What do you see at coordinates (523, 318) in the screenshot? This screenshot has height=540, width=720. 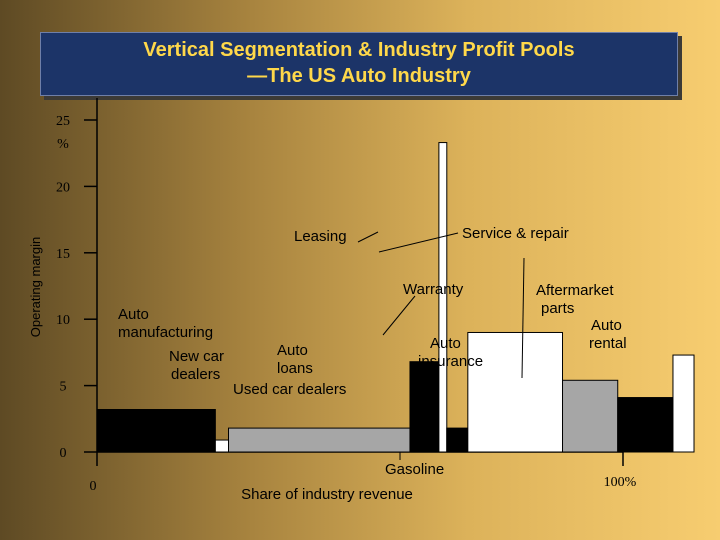 I see `leader-aftermarket` at bounding box center [523, 318].